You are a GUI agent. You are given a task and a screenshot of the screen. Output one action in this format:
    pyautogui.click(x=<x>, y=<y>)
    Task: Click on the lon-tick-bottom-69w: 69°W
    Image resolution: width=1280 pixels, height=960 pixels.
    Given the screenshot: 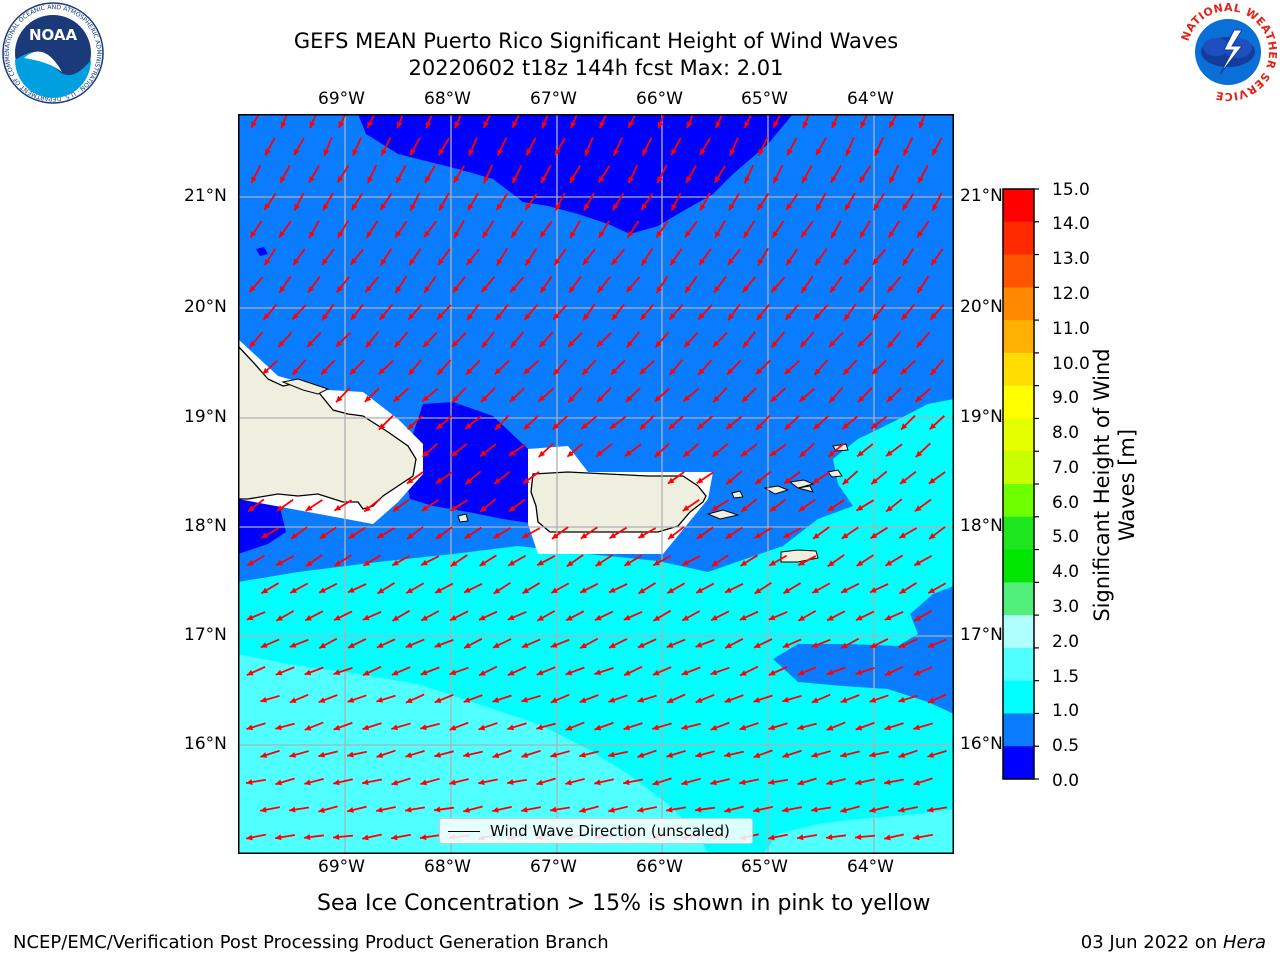 What is the action you would take?
    pyautogui.click(x=341, y=867)
    